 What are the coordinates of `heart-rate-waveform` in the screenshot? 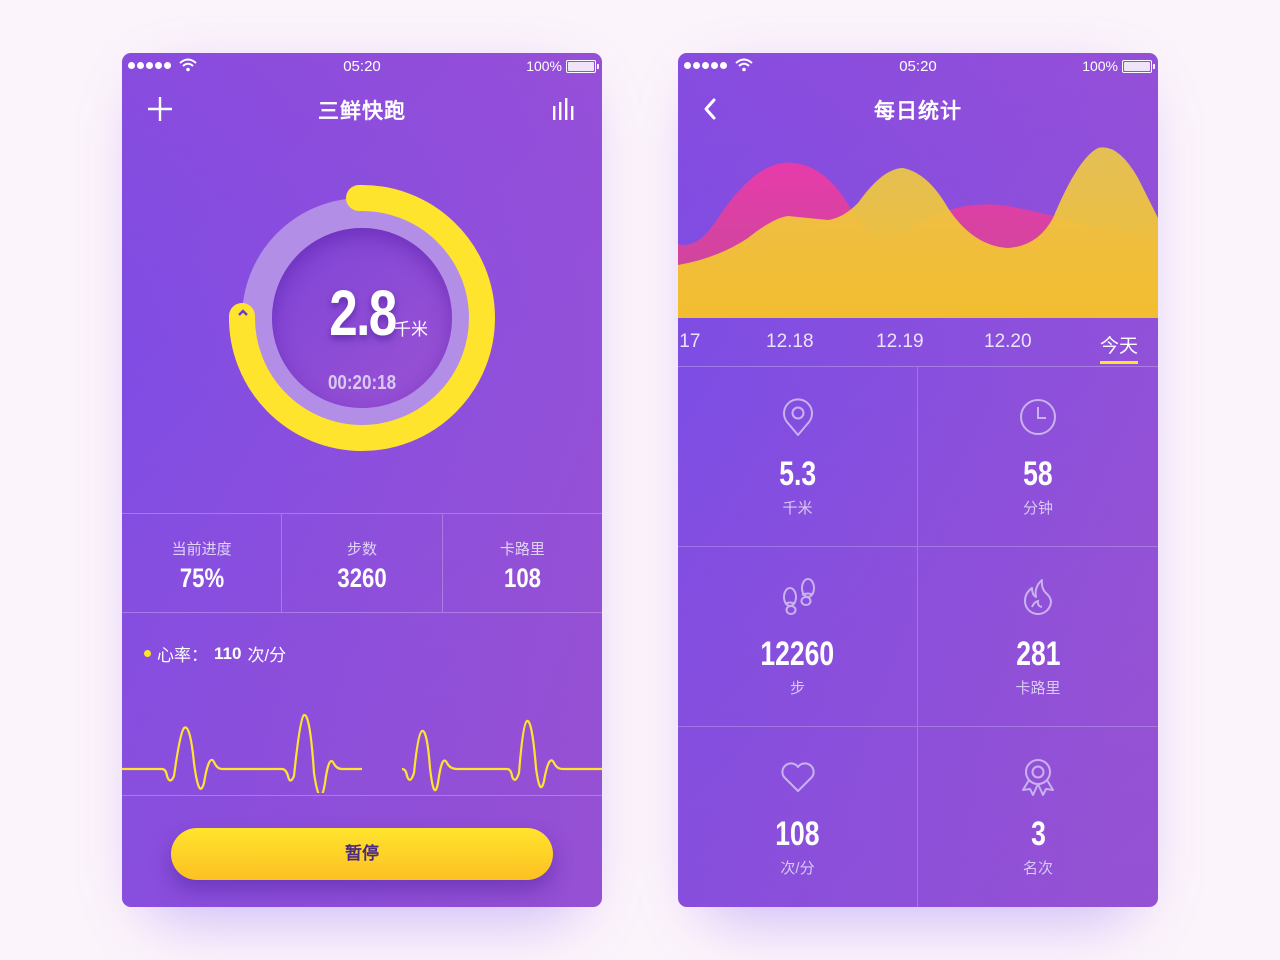 It's located at (362, 753).